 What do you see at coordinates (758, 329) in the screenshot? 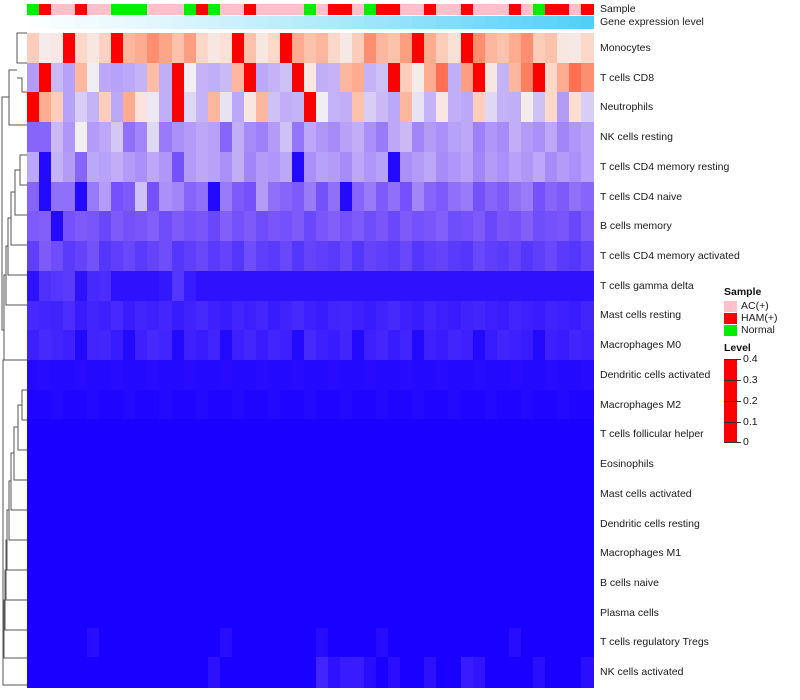
I see `legend-item-label: Normal` at bounding box center [758, 329].